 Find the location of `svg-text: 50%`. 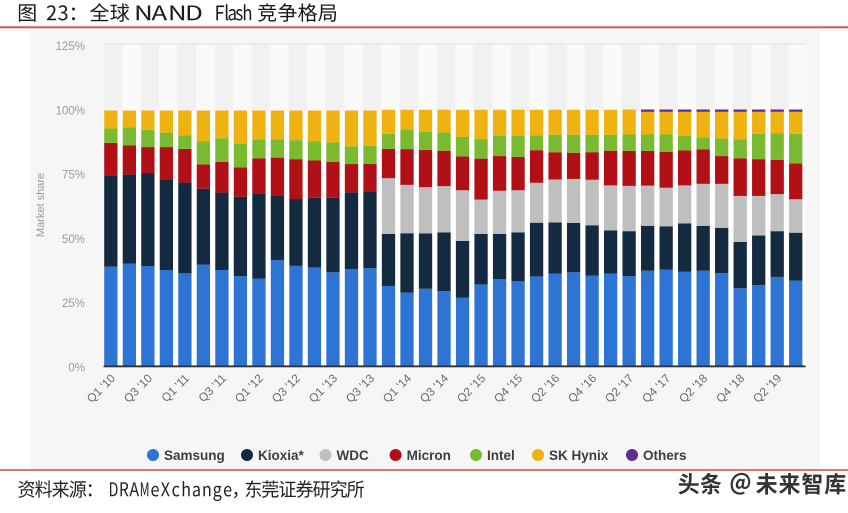

svg-text: 50% is located at coordinates (73, 240).